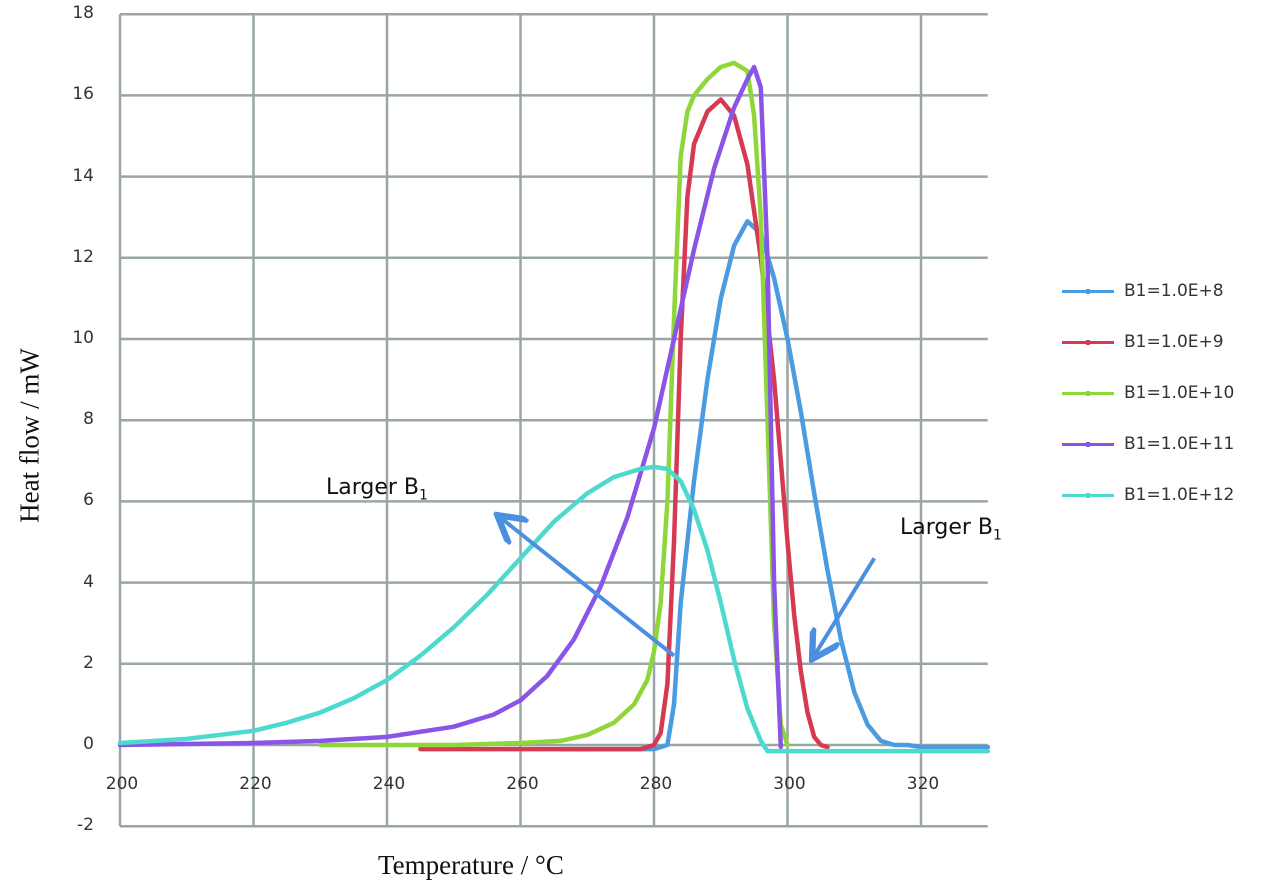 The width and height of the screenshot is (1280, 889). I want to click on y-tick-label: 6, so click(88, 500).